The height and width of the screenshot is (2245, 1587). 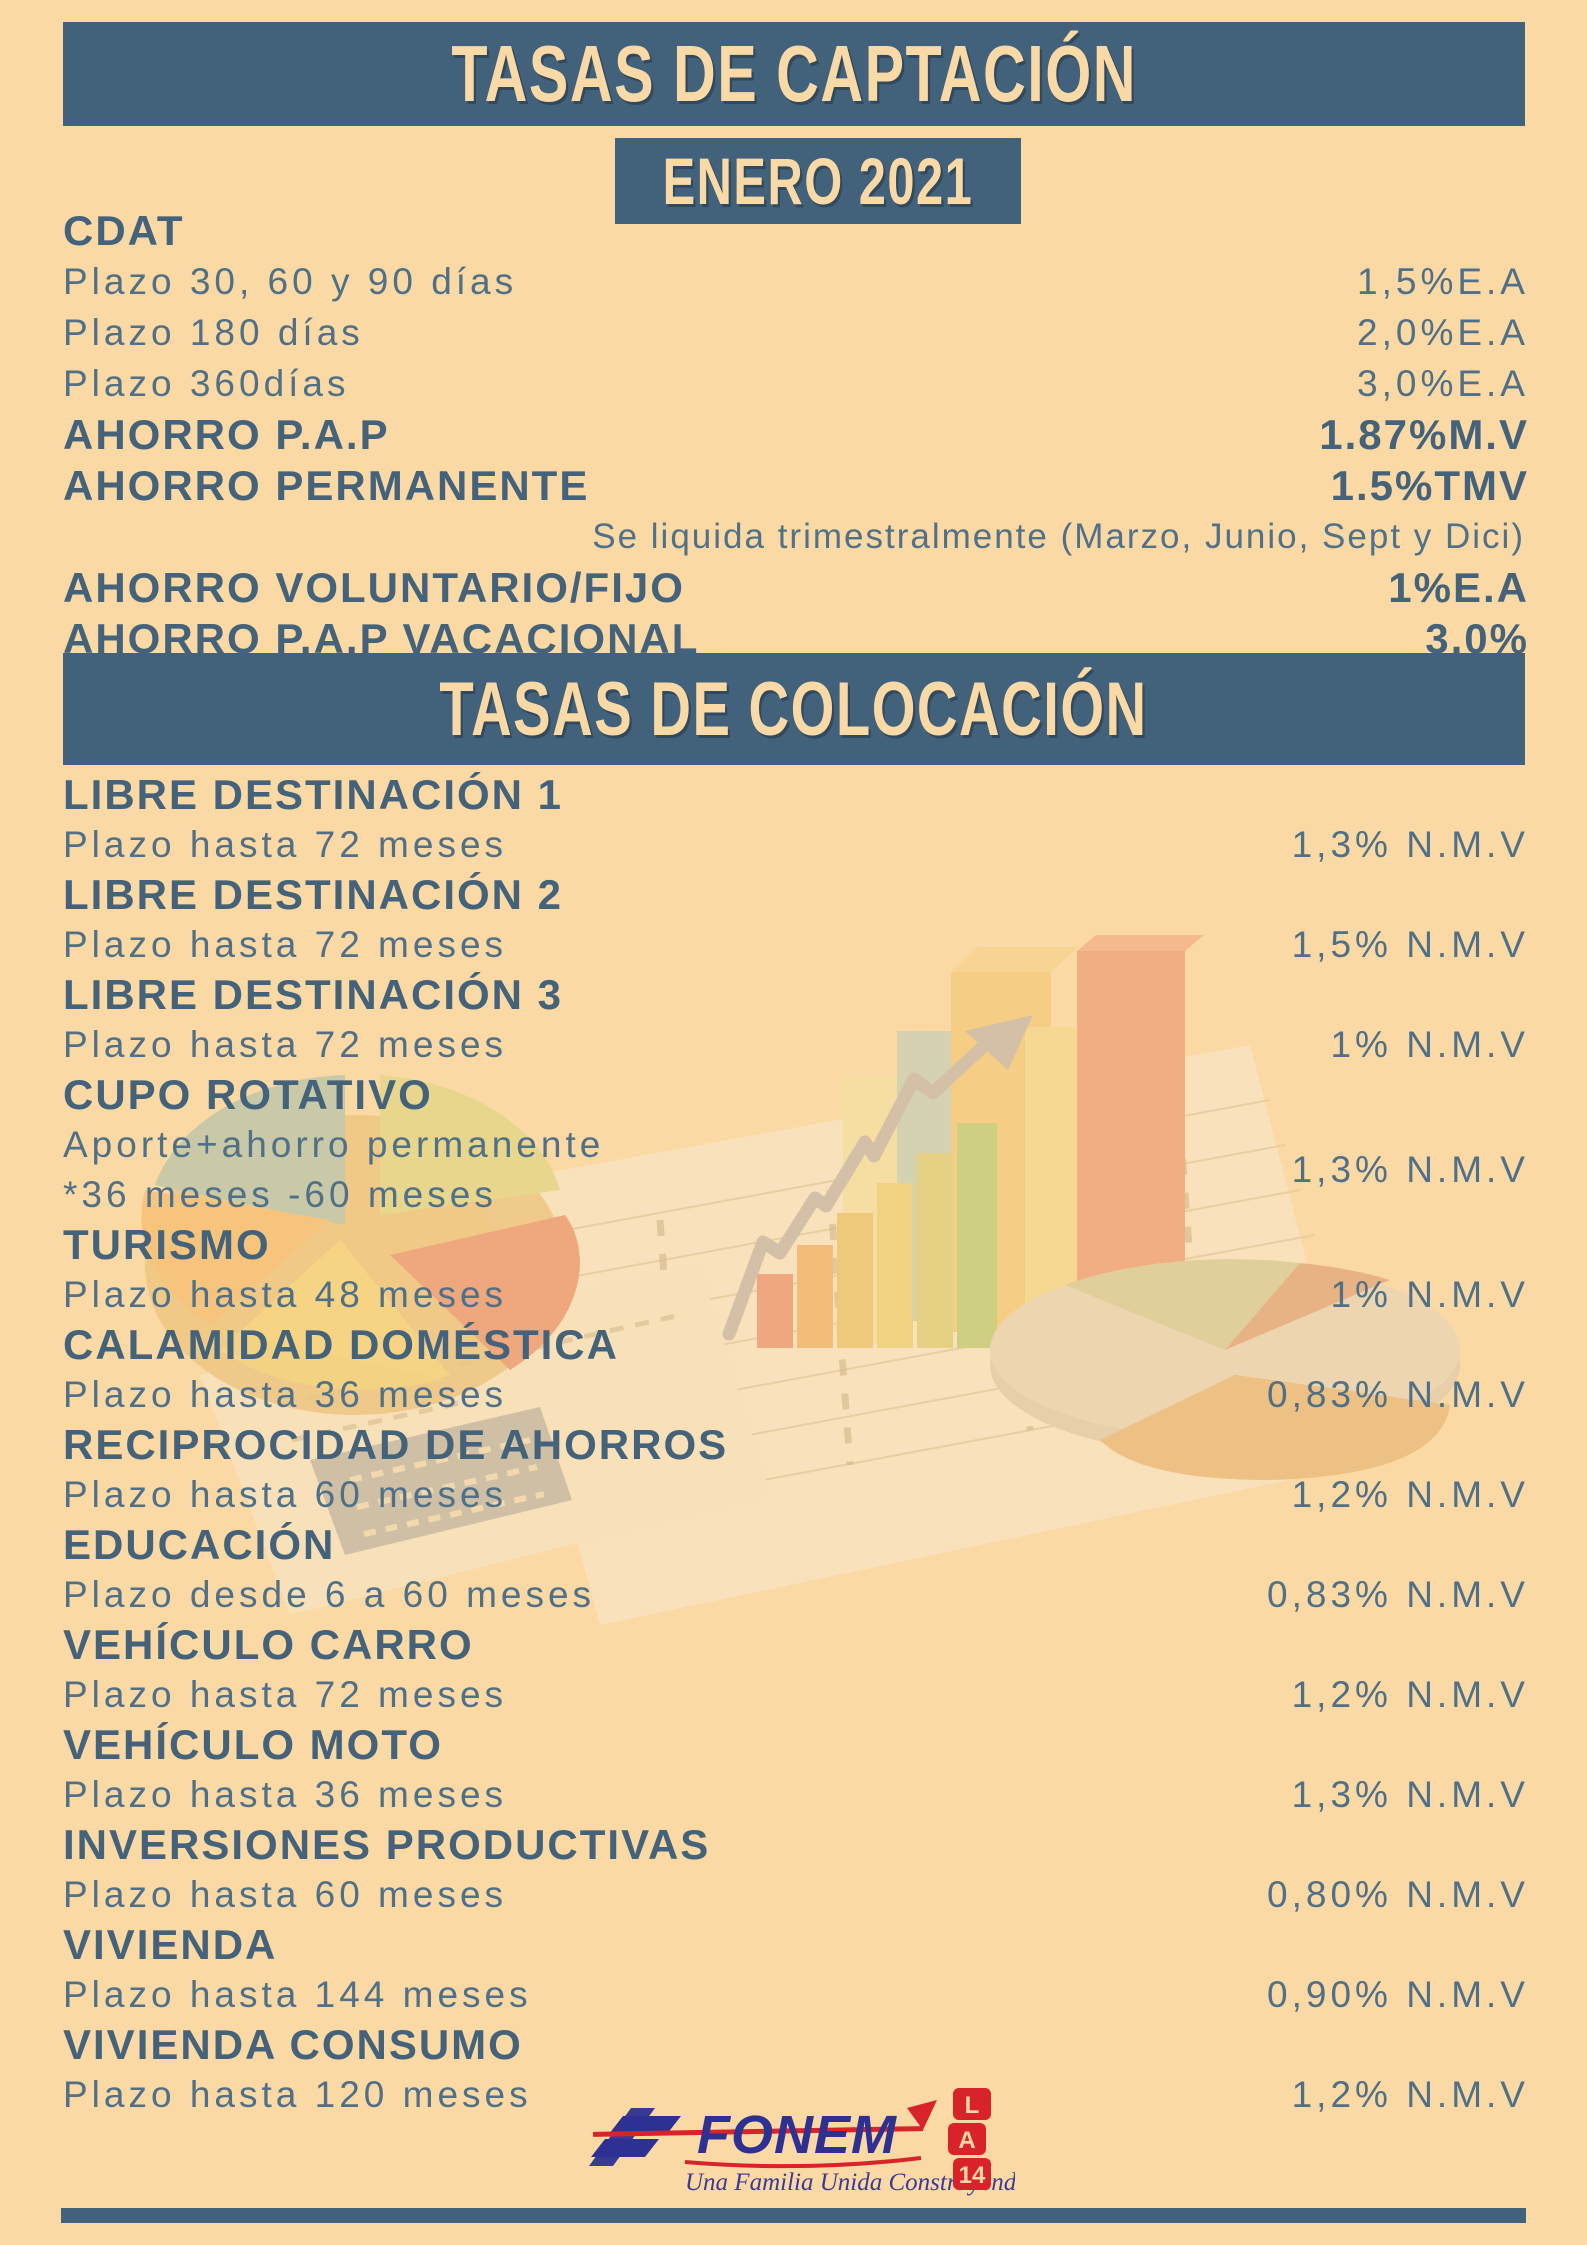 What do you see at coordinates (795, 485) in the screenshot?
I see `rate-row: AHORRO PERMANENTE 1.5%TMV` at bounding box center [795, 485].